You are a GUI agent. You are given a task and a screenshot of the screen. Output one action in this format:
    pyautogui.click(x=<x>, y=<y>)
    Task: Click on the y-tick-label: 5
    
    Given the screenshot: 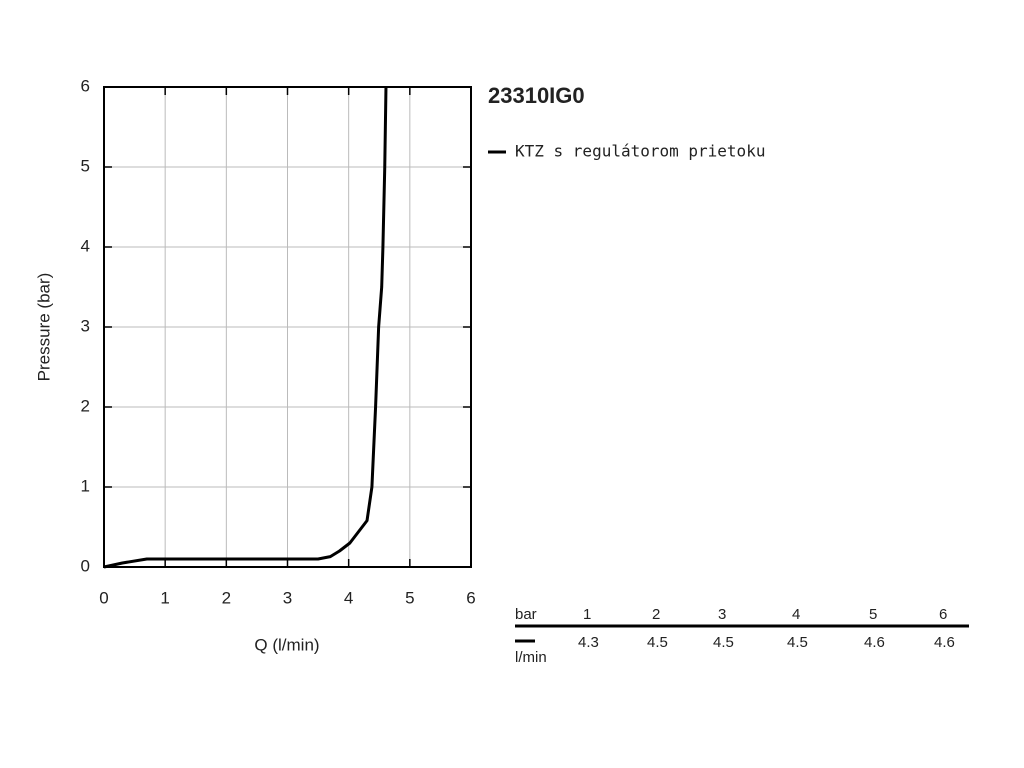 What is the action you would take?
    pyautogui.click(x=85, y=165)
    